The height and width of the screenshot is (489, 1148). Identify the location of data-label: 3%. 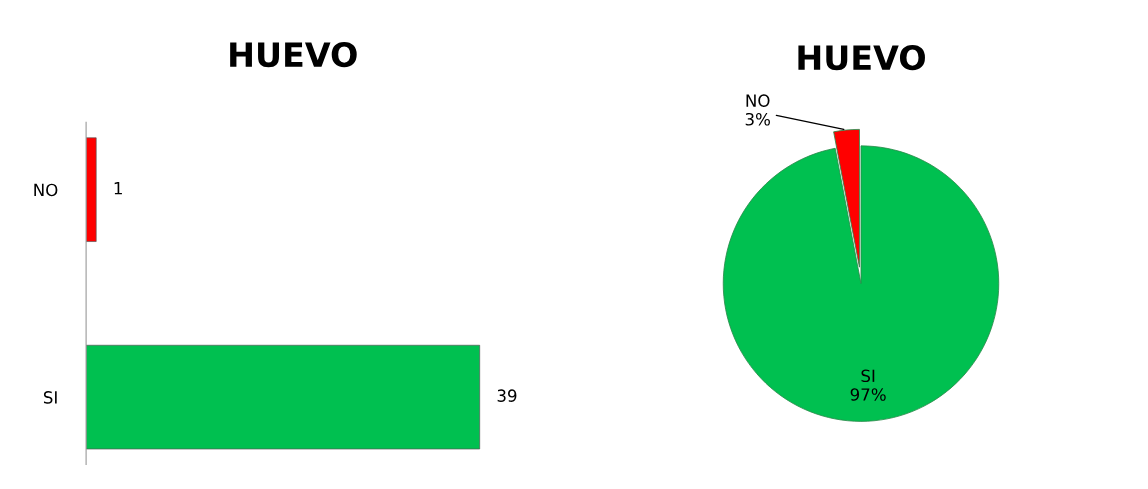
(757, 119).